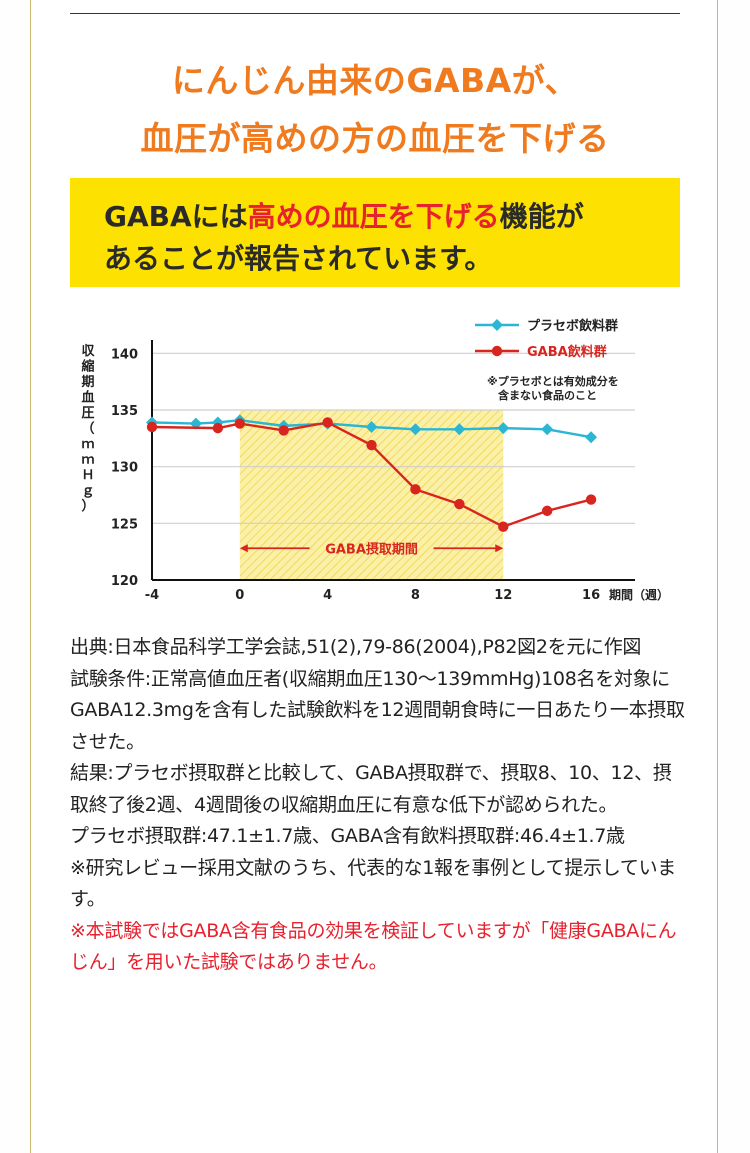 This screenshot has height=1153, width=750. I want to click on x-tick-label: 8, so click(415, 595).